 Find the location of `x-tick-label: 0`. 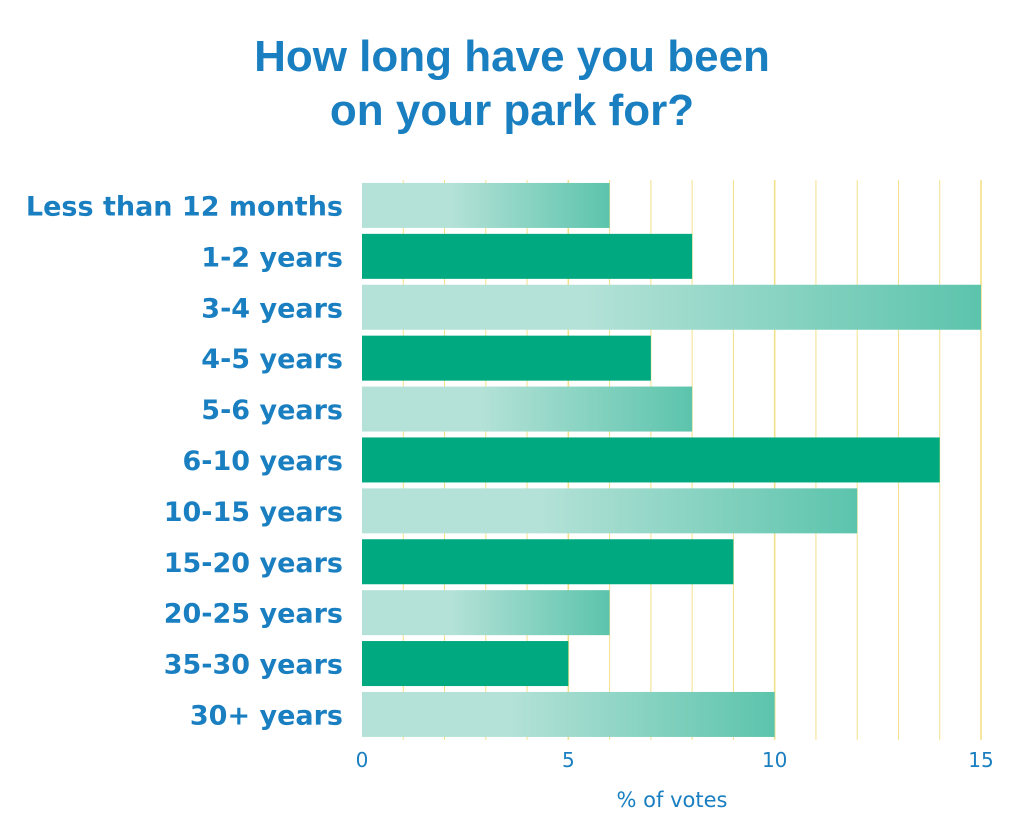

x-tick-label: 0 is located at coordinates (362, 760).